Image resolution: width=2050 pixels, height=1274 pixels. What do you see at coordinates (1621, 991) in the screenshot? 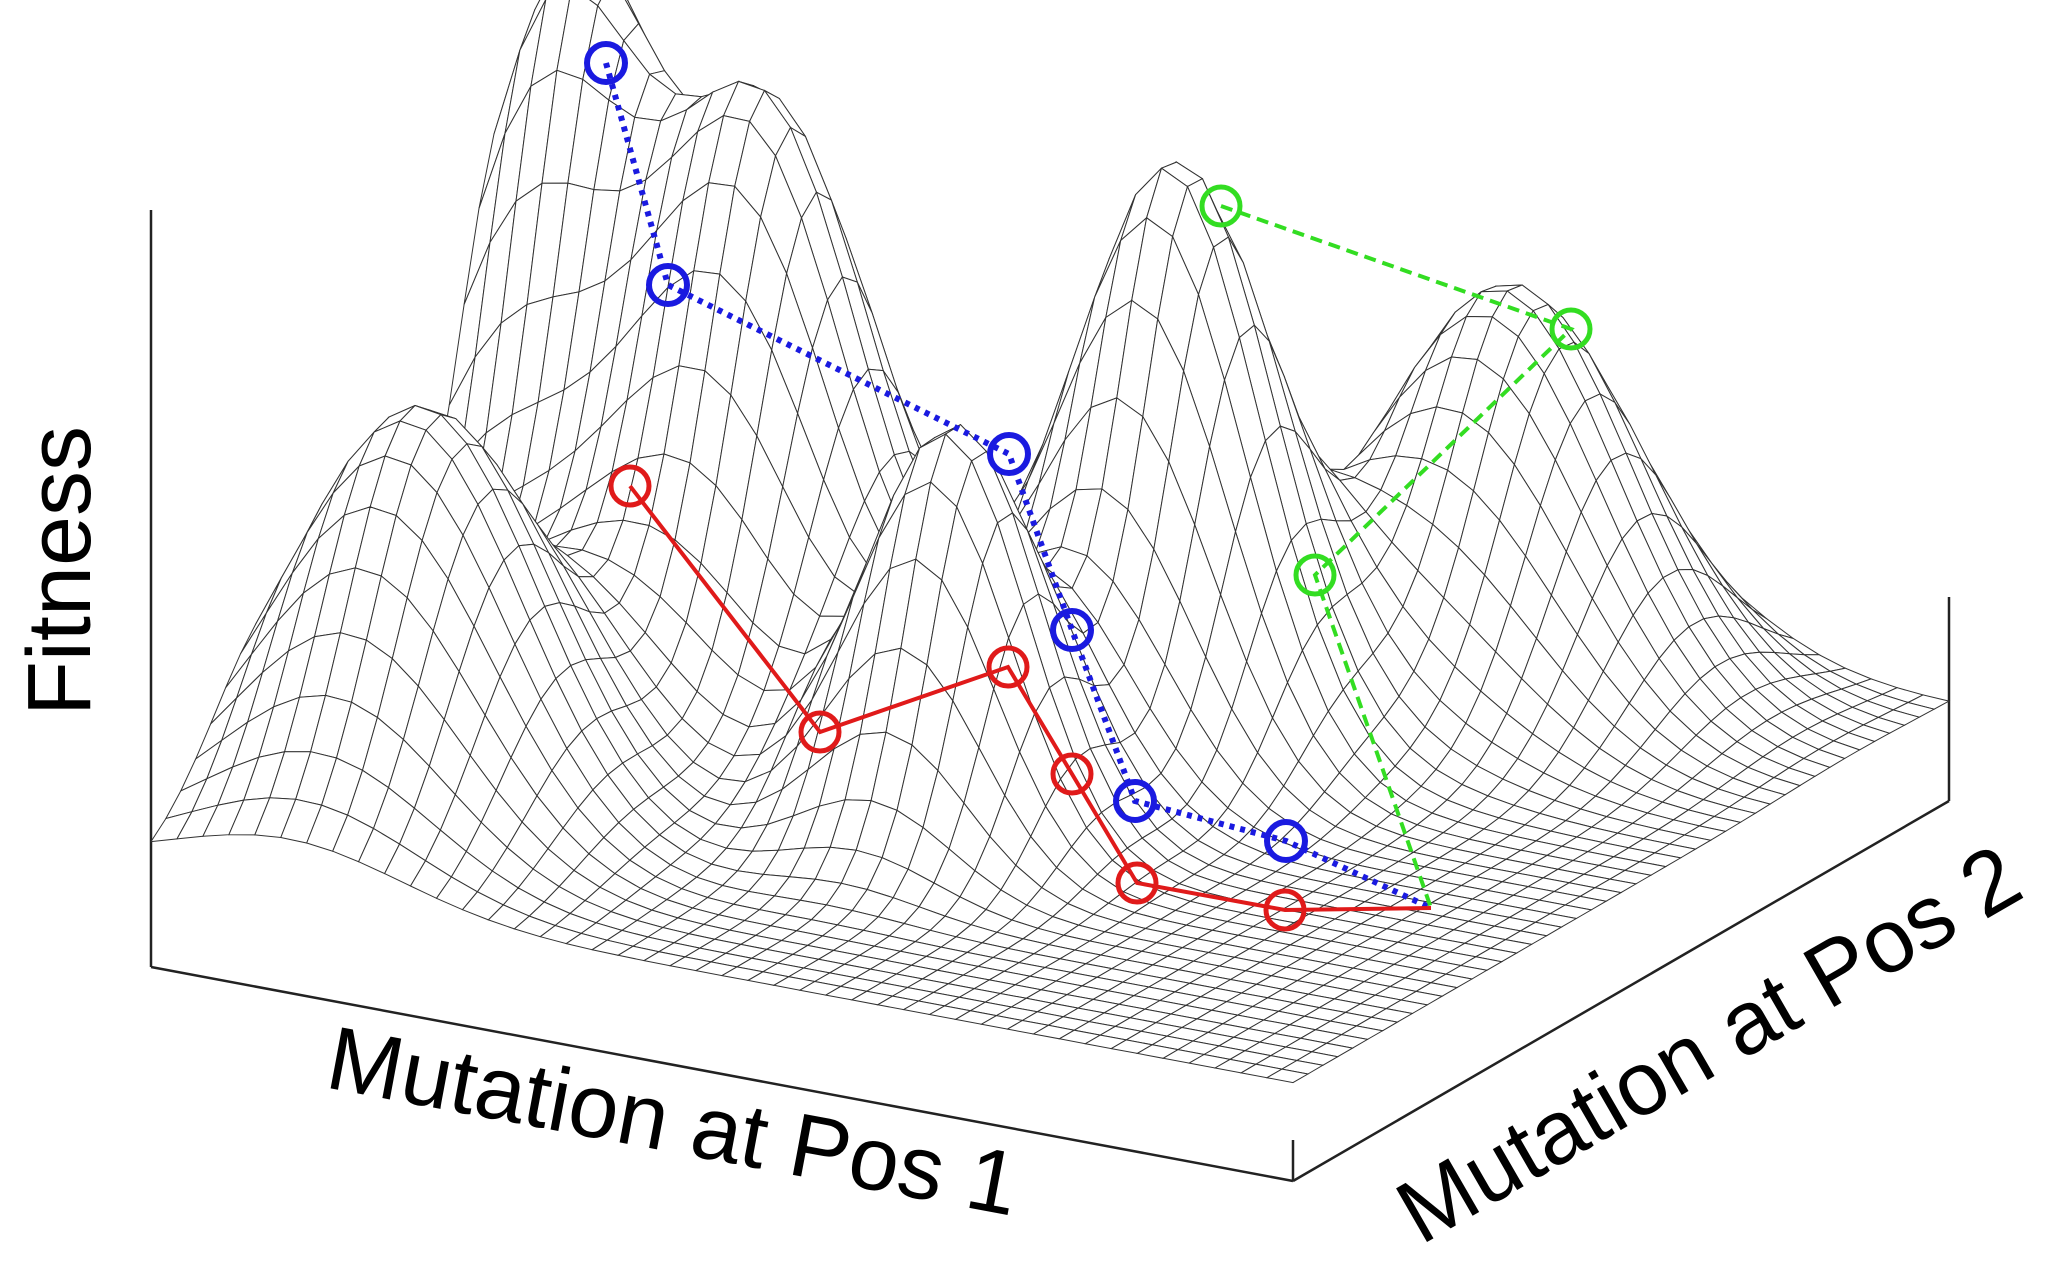
I see `right-edge` at bounding box center [1621, 991].